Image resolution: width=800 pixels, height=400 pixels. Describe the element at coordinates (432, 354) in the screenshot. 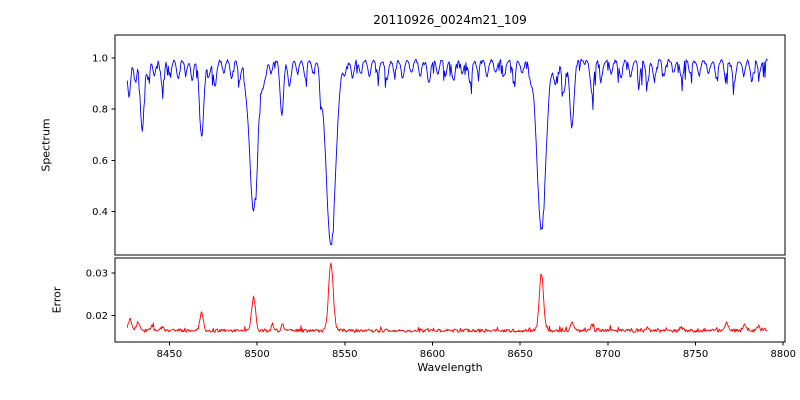

I see `x-tick-label: 8600` at that location.